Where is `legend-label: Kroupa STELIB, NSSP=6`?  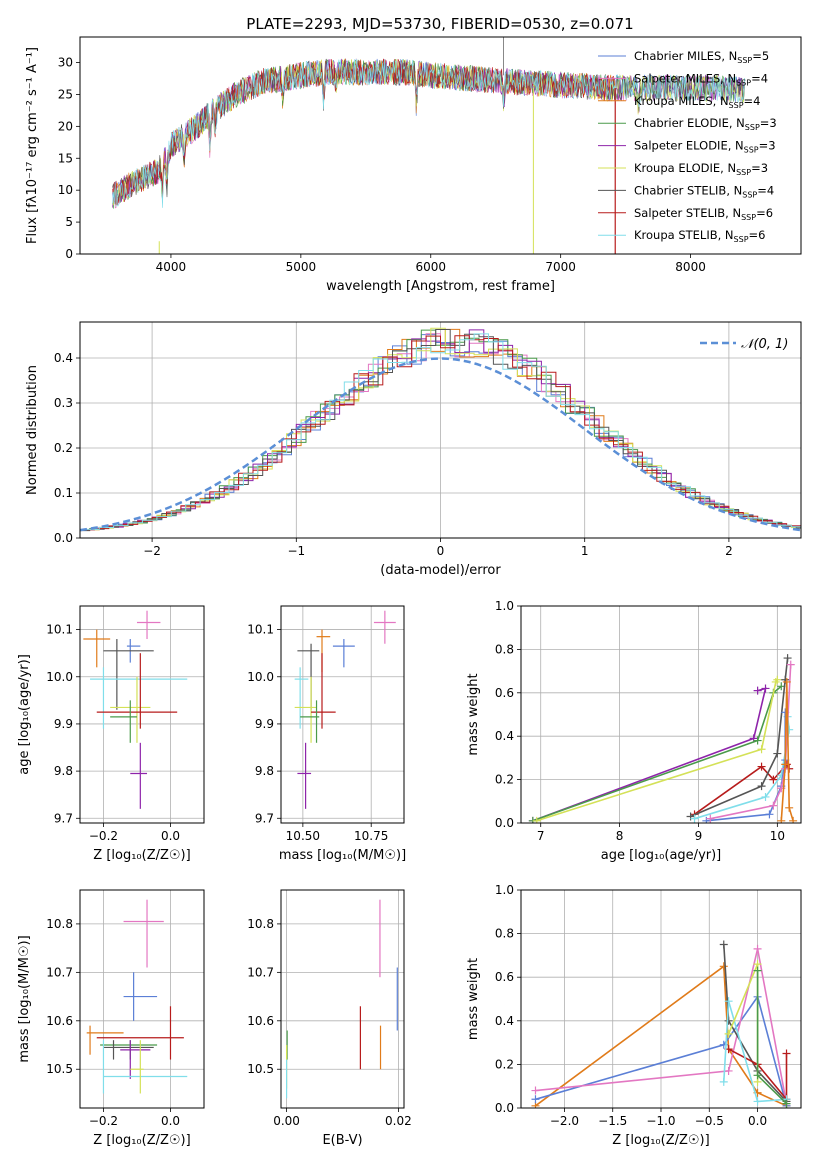
legend-label: Kroupa STELIB, NSSP=6 is located at coordinates (699, 236).